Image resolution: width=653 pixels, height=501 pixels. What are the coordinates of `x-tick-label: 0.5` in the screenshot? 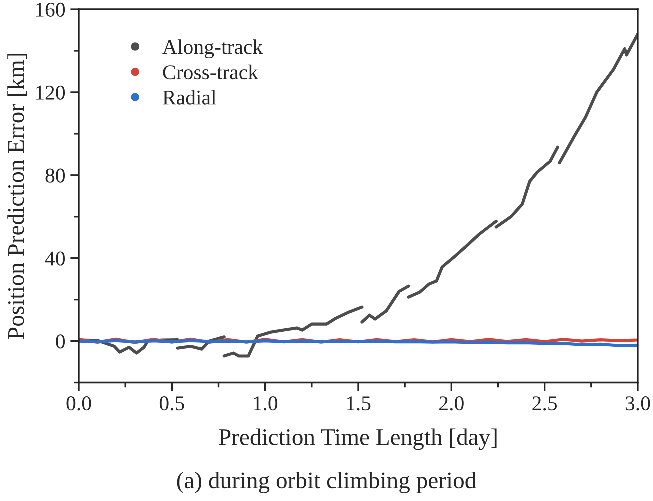 It's located at (172, 403).